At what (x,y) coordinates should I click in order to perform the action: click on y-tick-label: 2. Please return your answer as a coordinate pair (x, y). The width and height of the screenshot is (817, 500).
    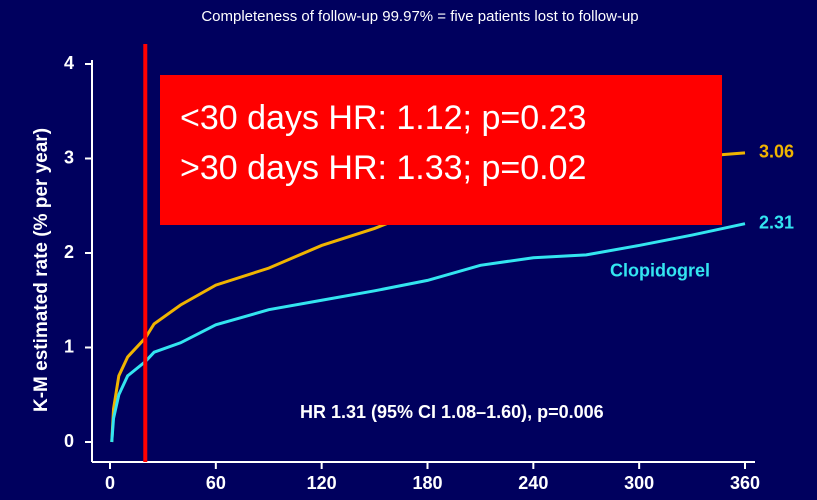
    Looking at the image, I should click on (69, 252).